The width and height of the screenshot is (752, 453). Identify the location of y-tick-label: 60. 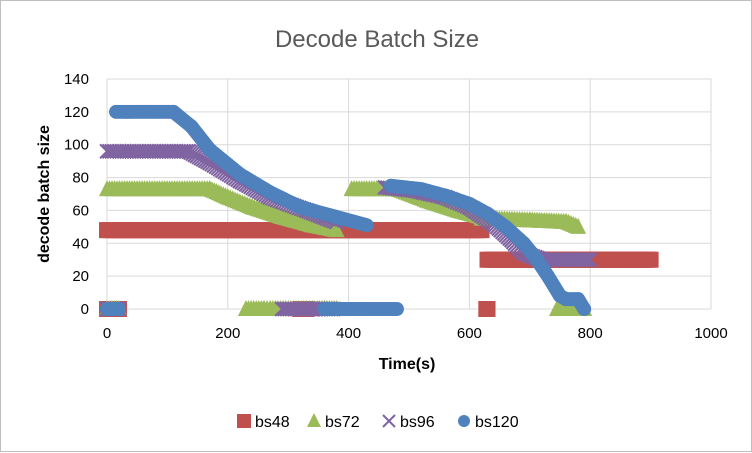
(80, 210).